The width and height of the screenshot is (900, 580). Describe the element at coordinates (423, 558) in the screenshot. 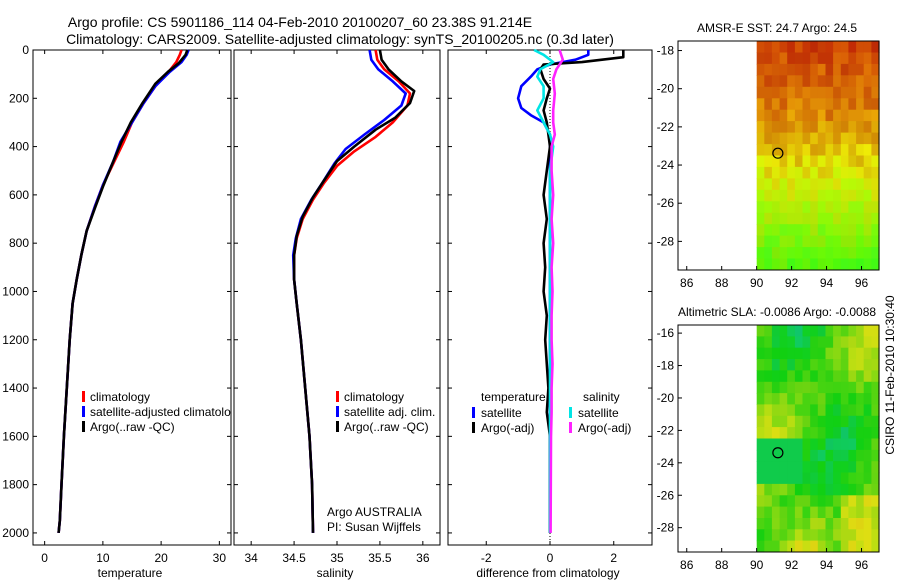

I see `x-tick-label: 36` at that location.